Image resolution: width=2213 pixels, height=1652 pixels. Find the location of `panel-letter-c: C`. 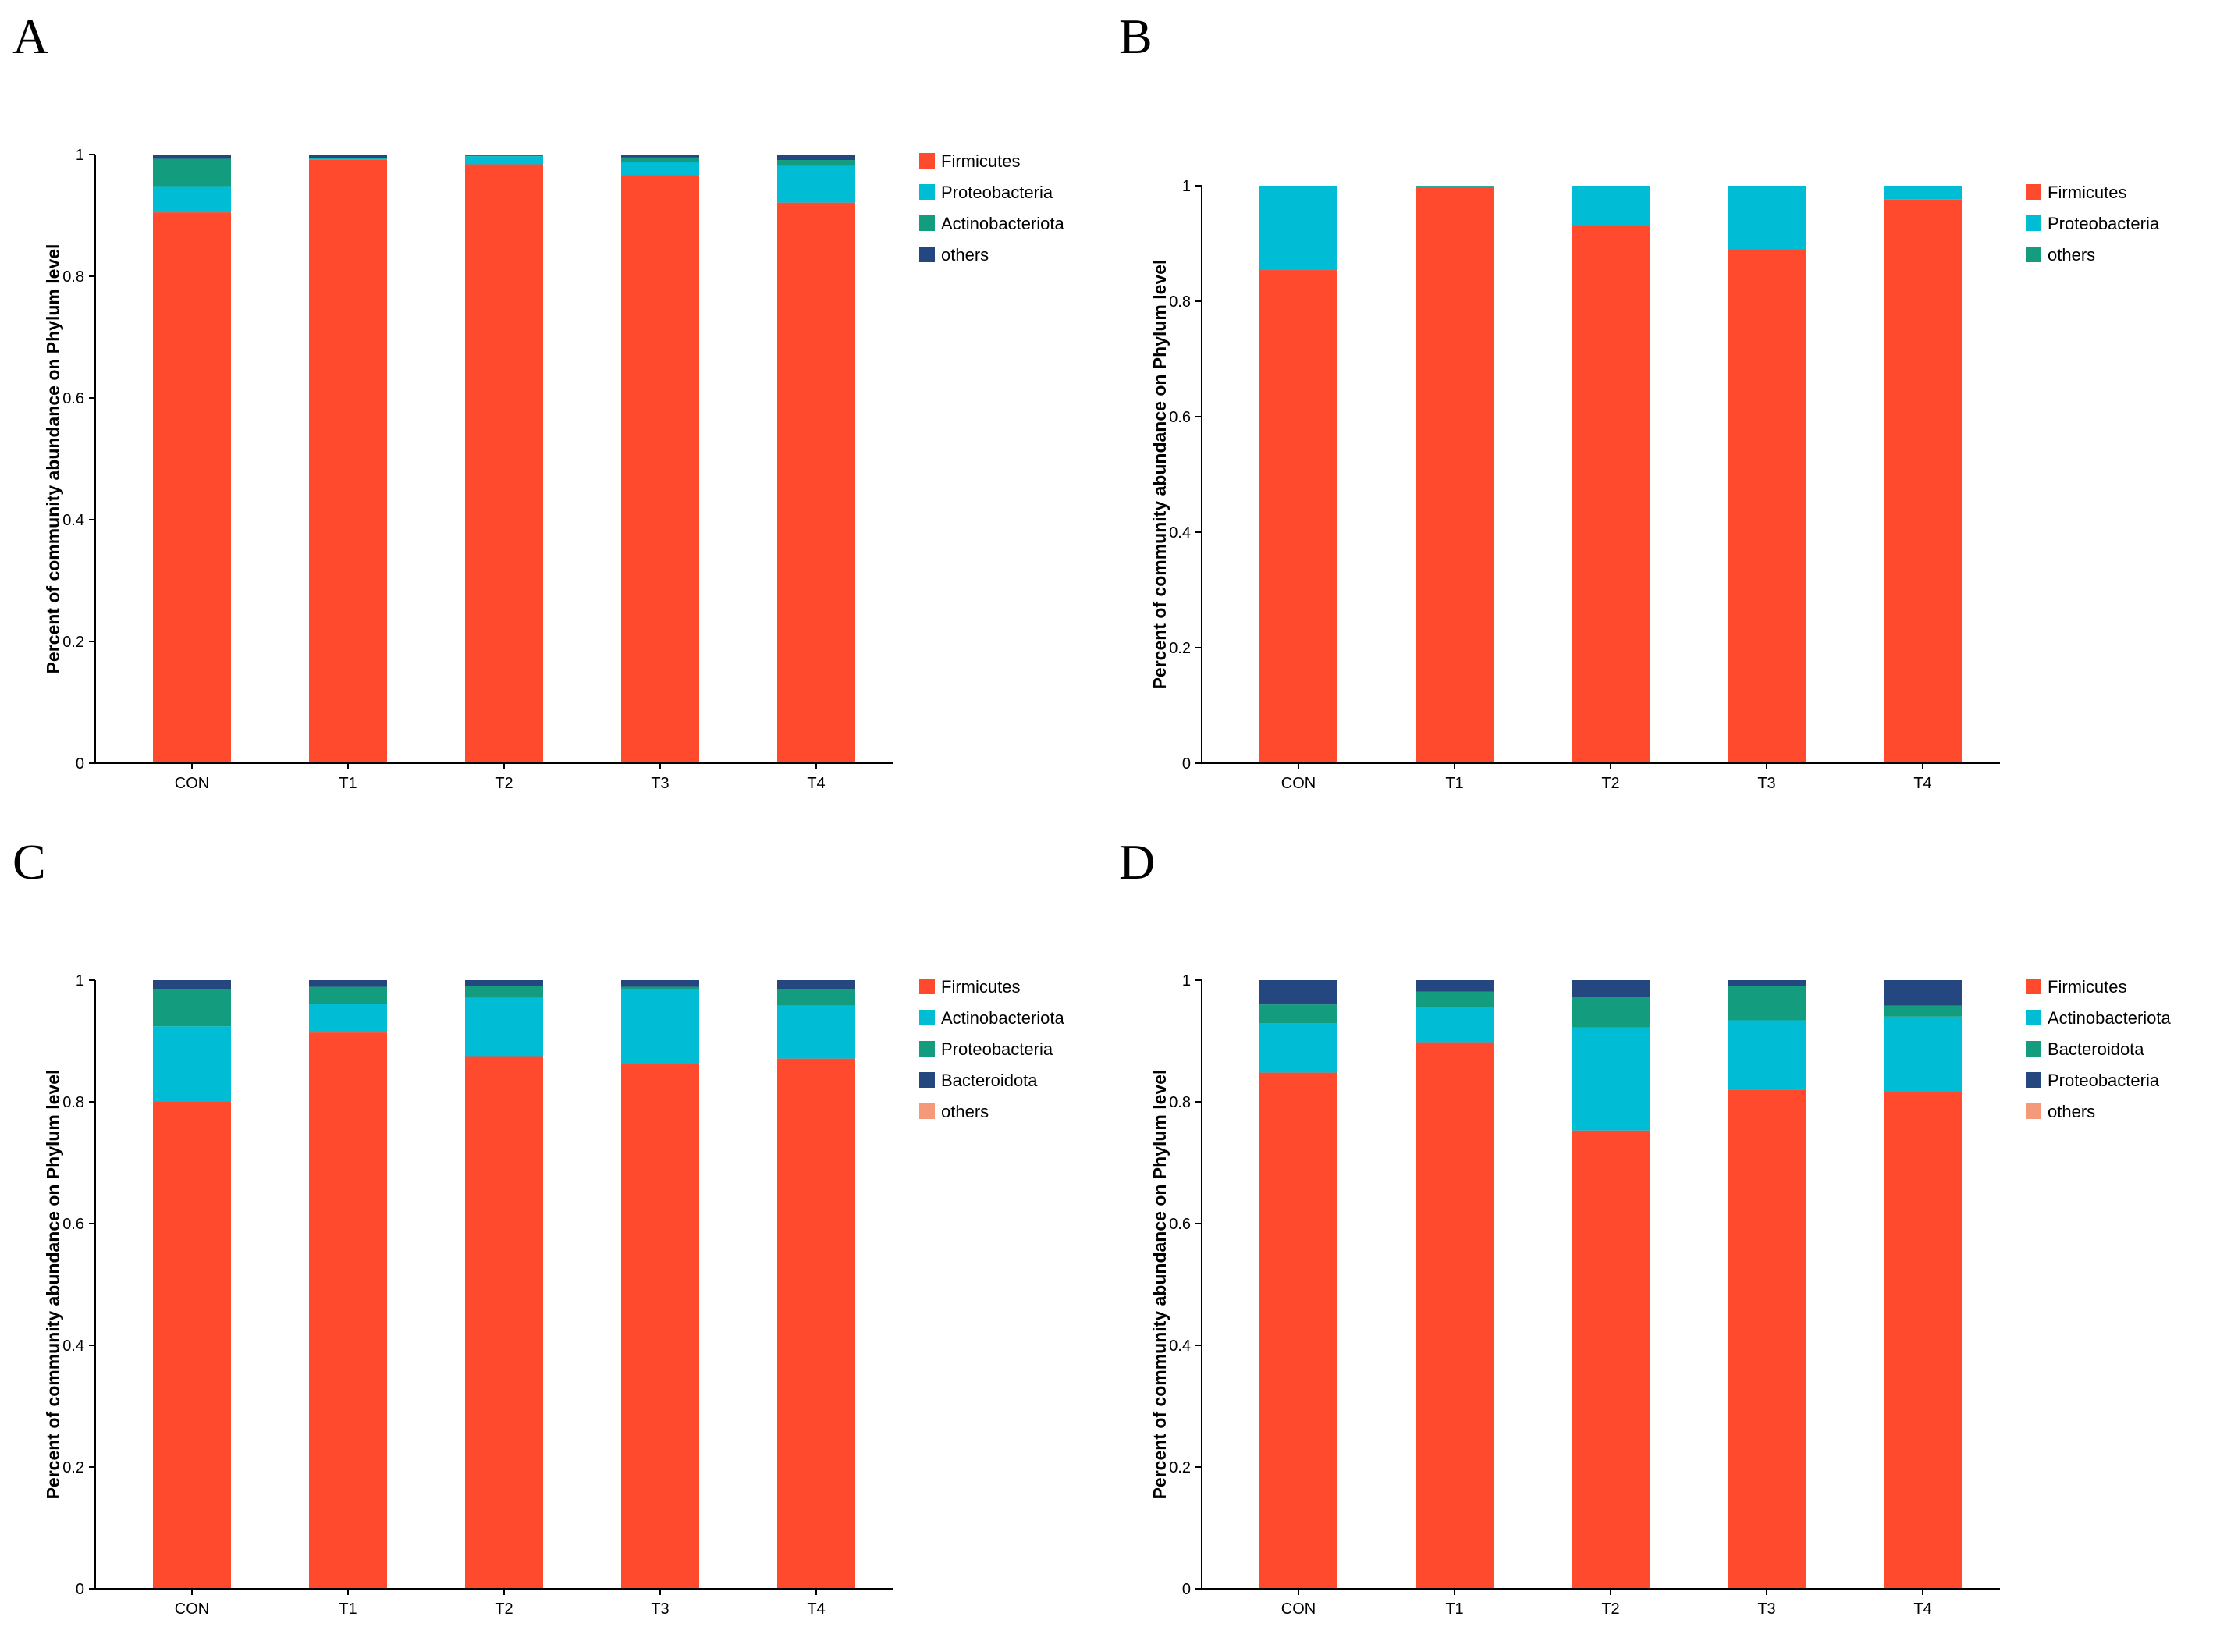

panel-letter-c: C is located at coordinates (29, 862).